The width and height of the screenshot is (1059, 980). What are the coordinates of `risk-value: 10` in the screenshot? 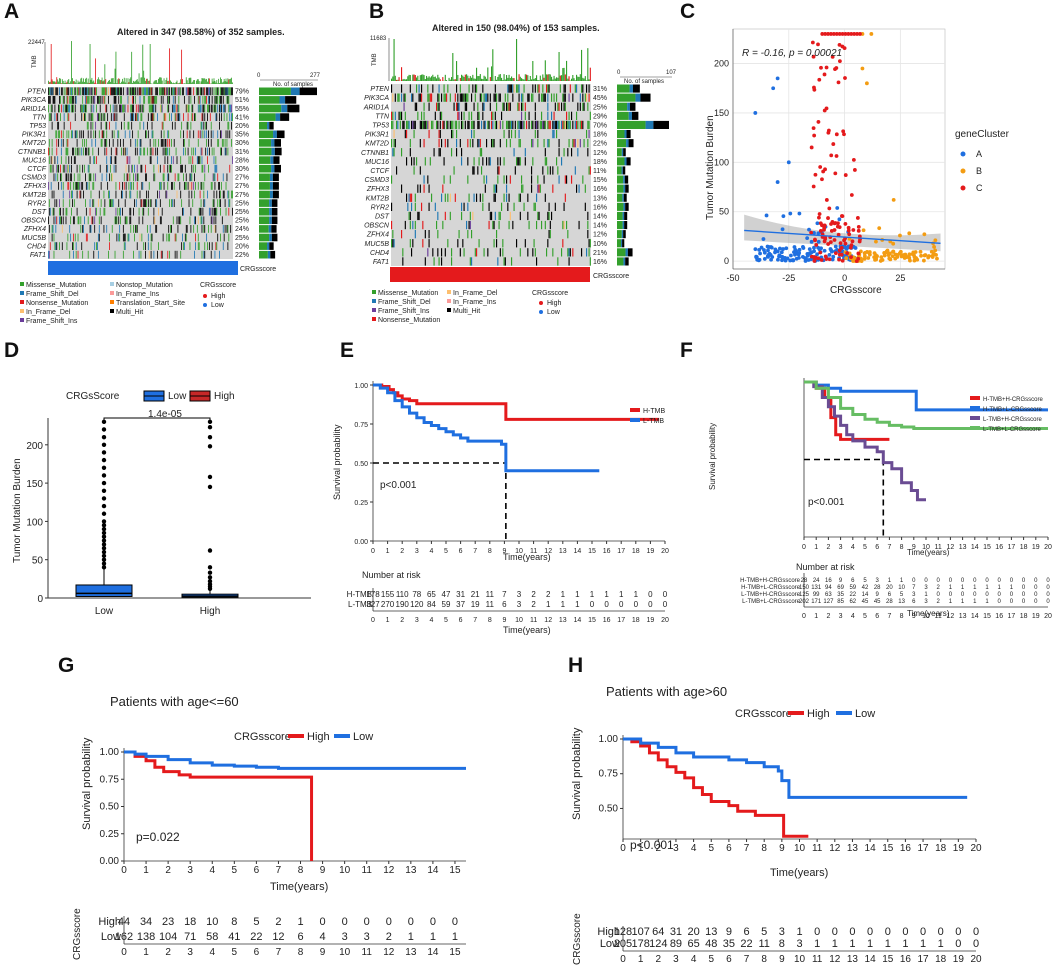 It's located at (901, 588).